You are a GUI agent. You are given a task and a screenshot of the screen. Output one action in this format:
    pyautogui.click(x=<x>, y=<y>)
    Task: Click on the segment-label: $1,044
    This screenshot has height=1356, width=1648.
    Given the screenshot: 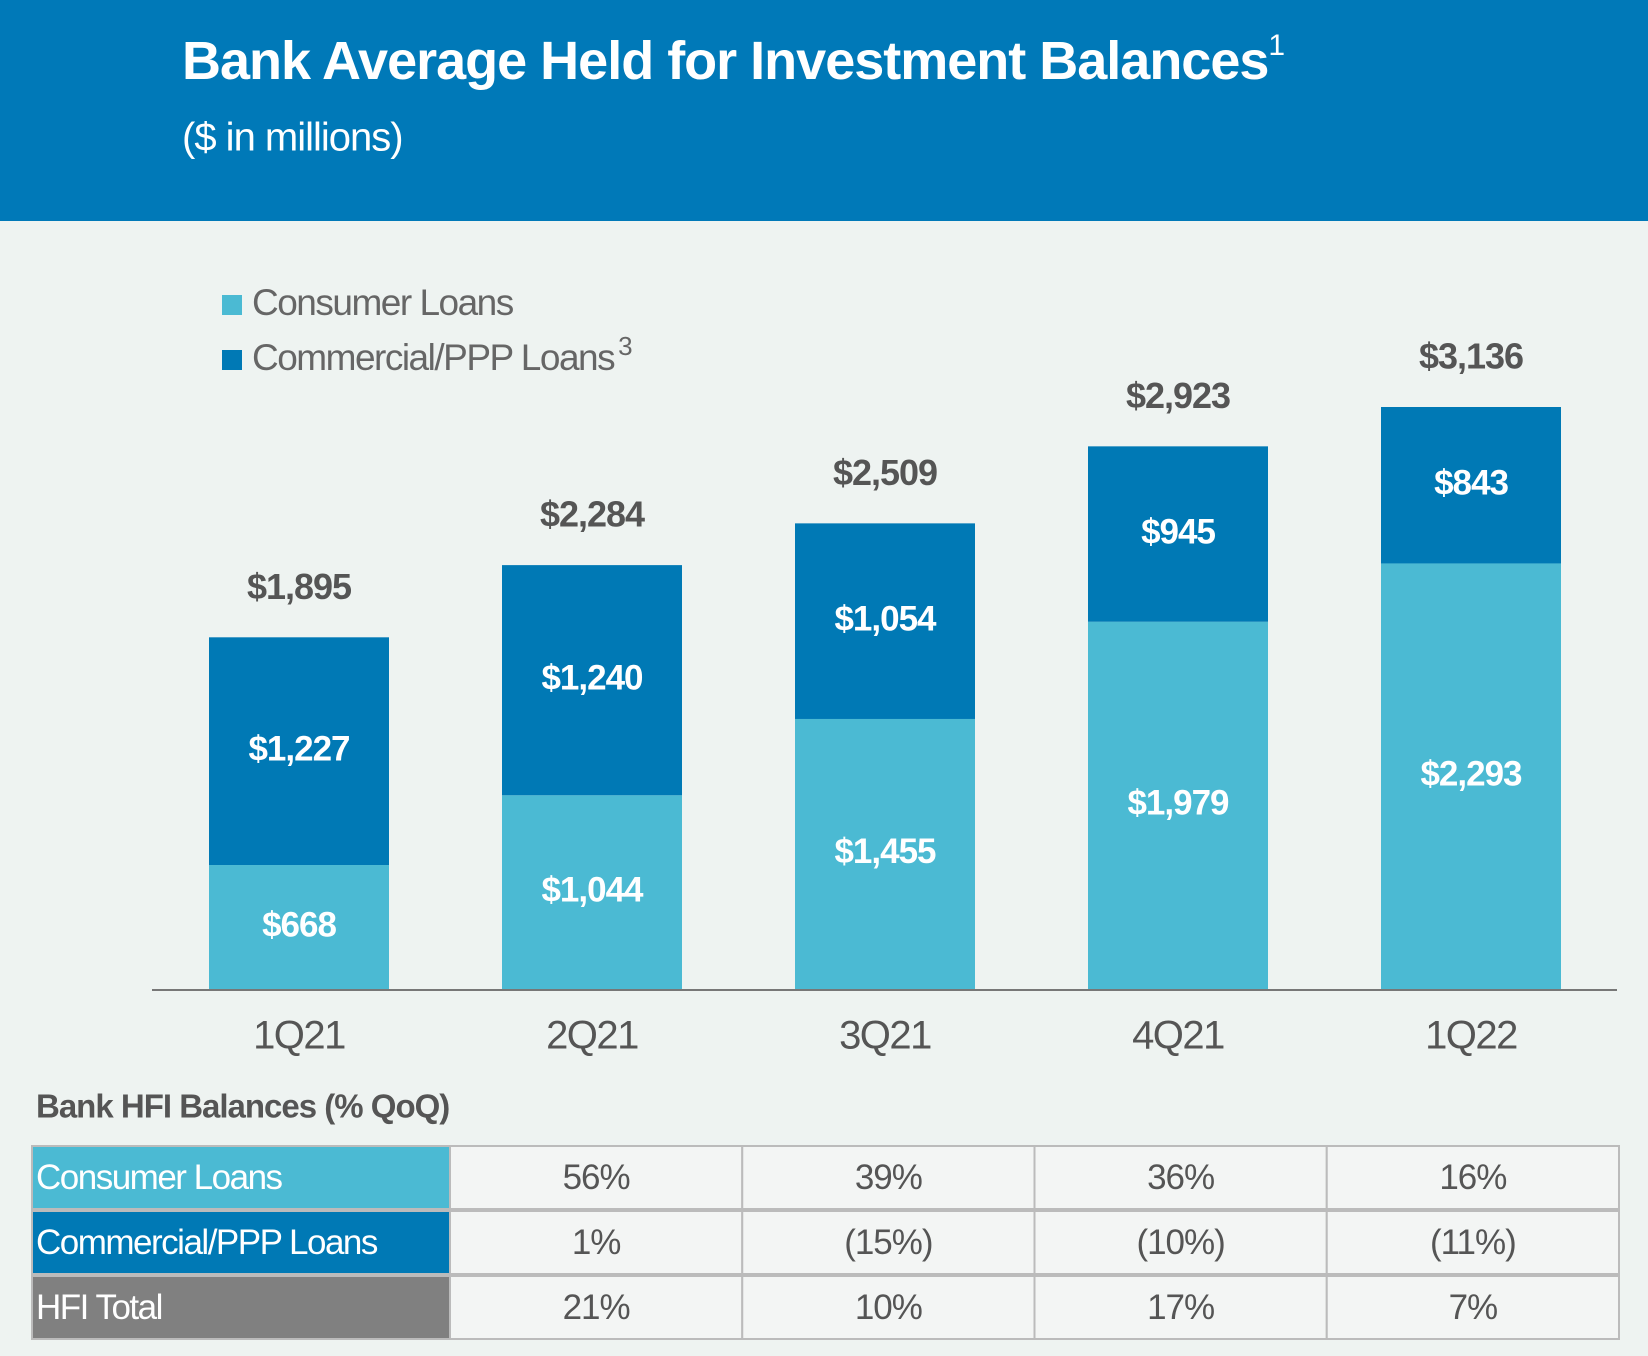 What is the action you would take?
    pyautogui.click(x=592, y=889)
    